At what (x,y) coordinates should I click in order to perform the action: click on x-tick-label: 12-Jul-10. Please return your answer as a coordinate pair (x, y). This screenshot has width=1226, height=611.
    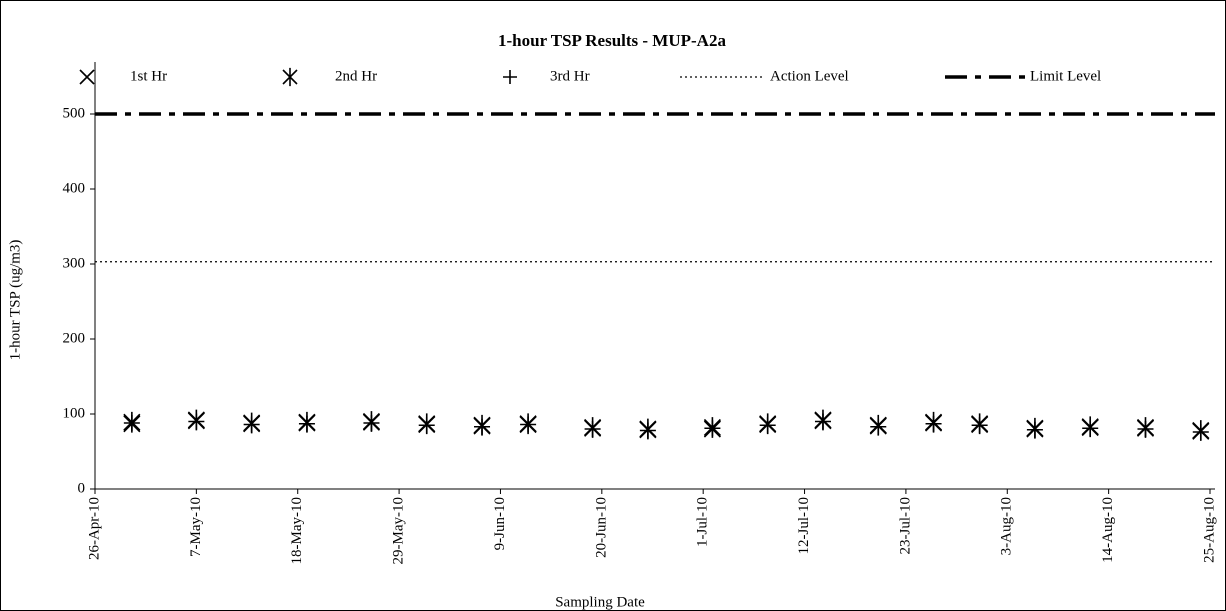
    Looking at the image, I should click on (804, 526).